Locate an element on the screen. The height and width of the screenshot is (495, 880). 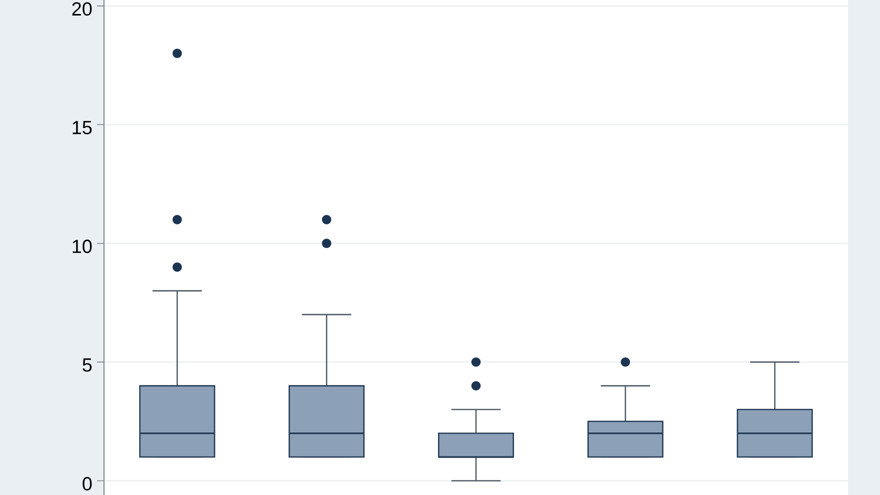
y-tick-label: 20 is located at coordinates (82, 9).